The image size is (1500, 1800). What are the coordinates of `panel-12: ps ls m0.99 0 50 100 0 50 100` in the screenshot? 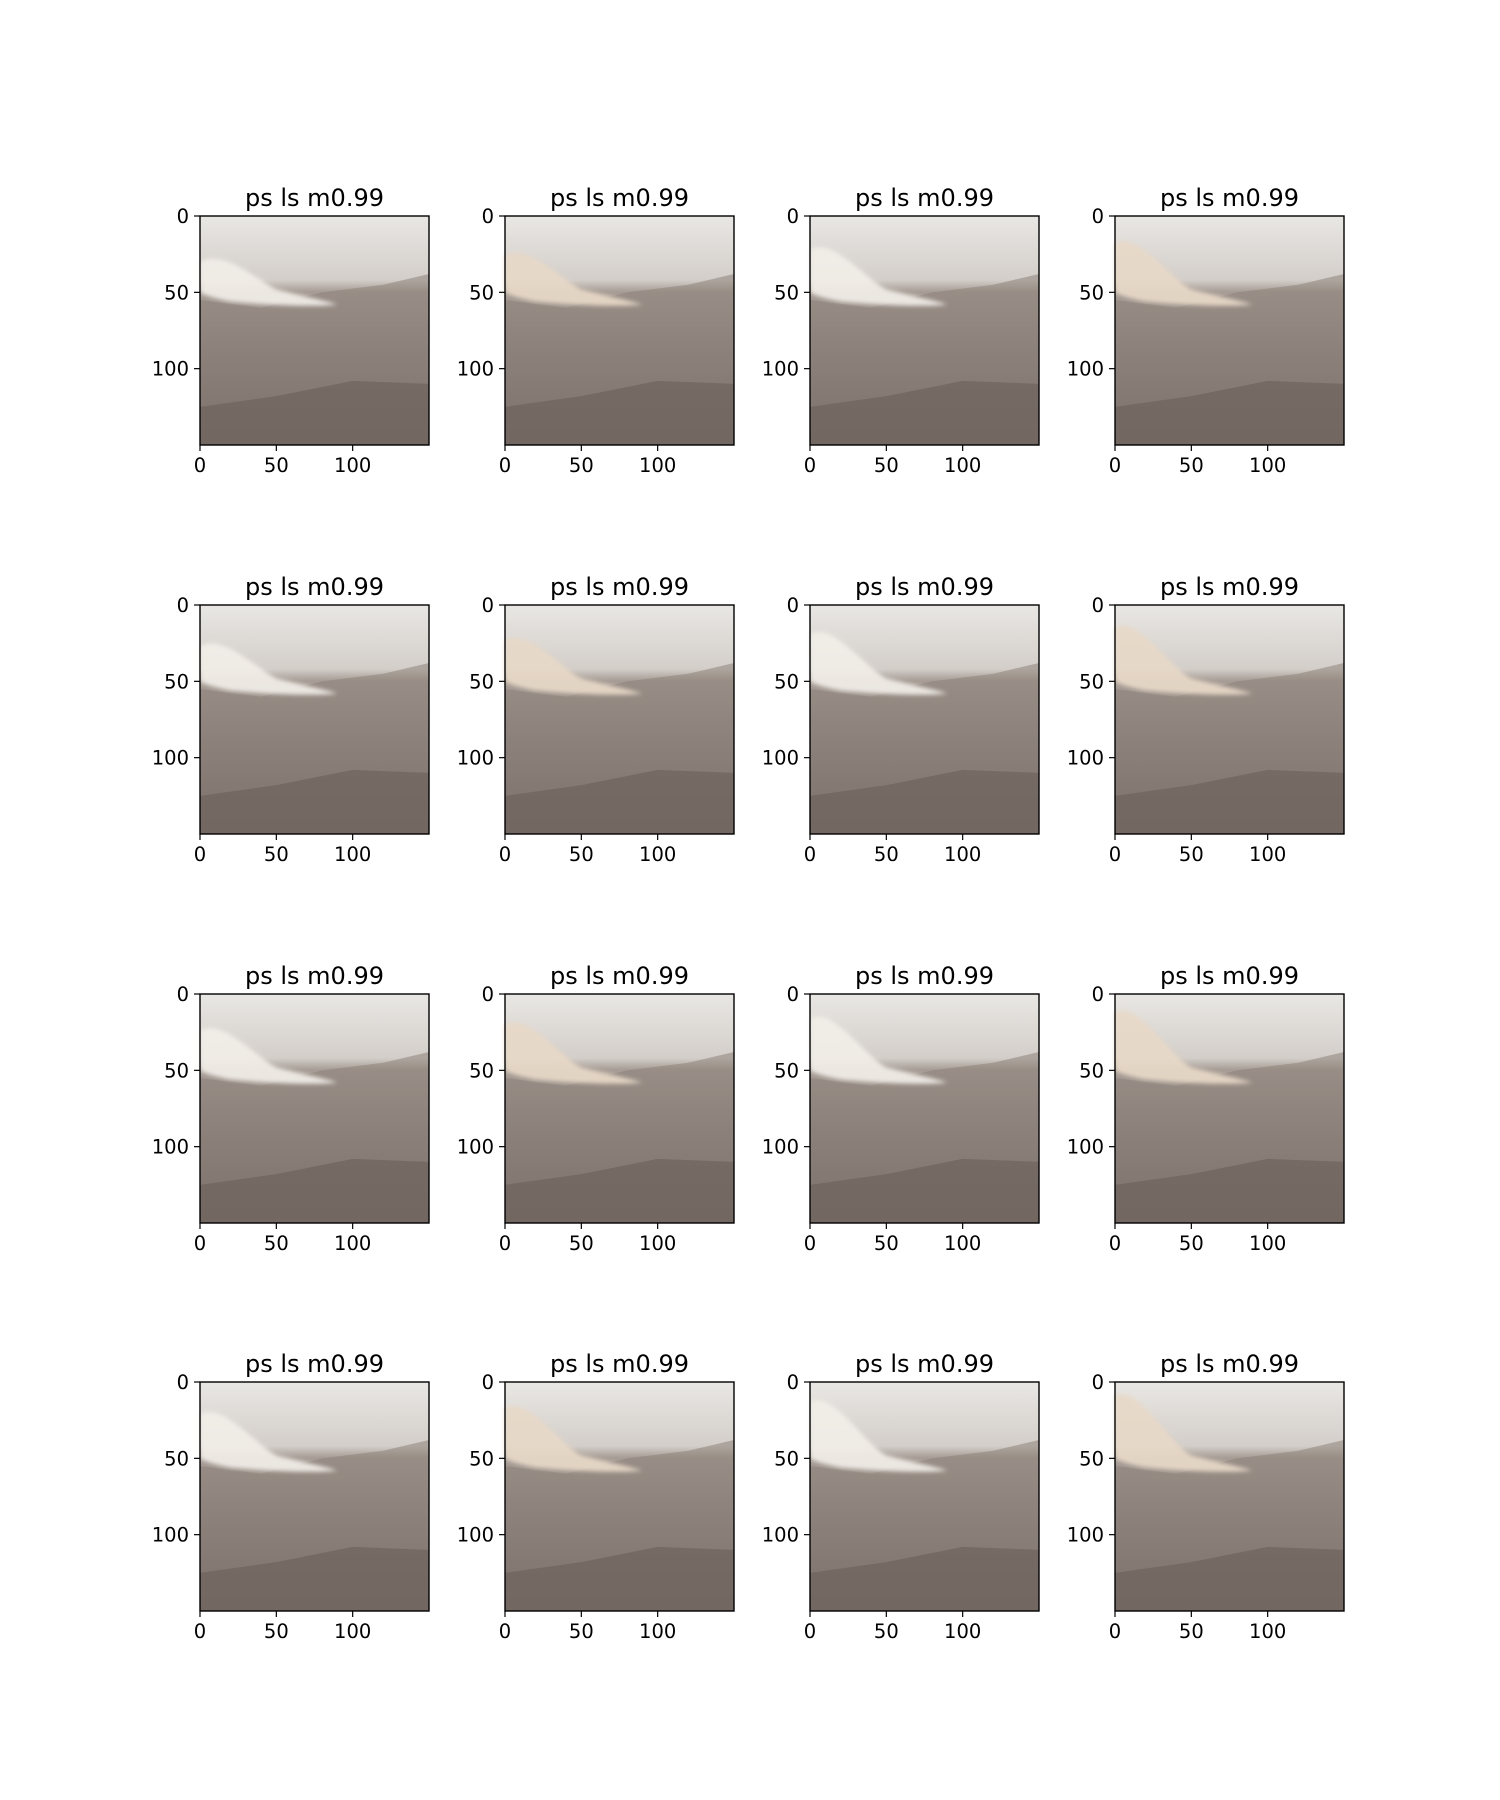 It's located at (1206, 1108).